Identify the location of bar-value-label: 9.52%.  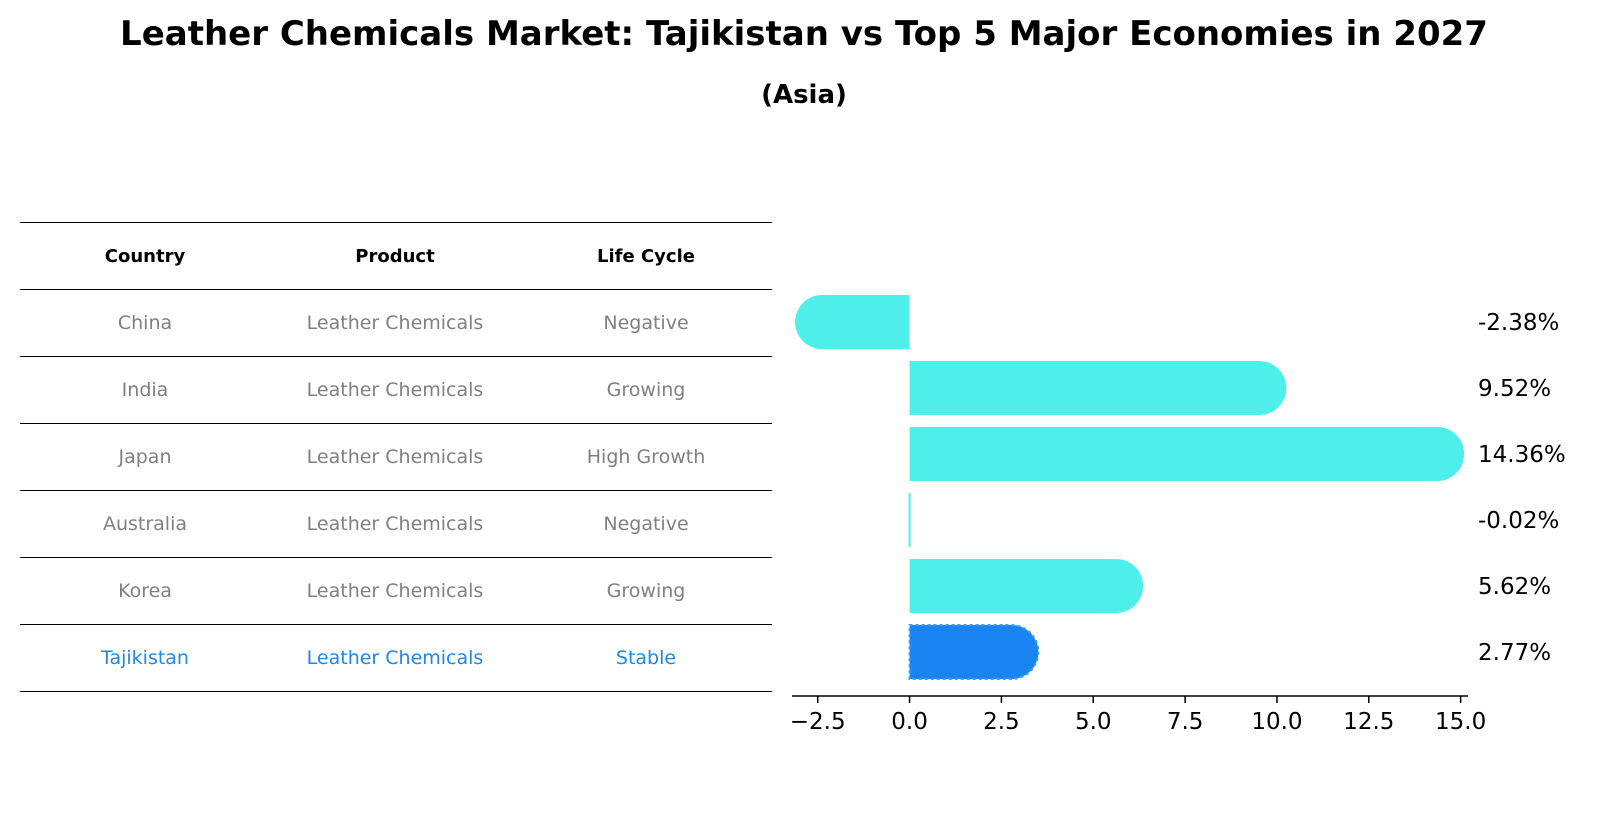
(1514, 389).